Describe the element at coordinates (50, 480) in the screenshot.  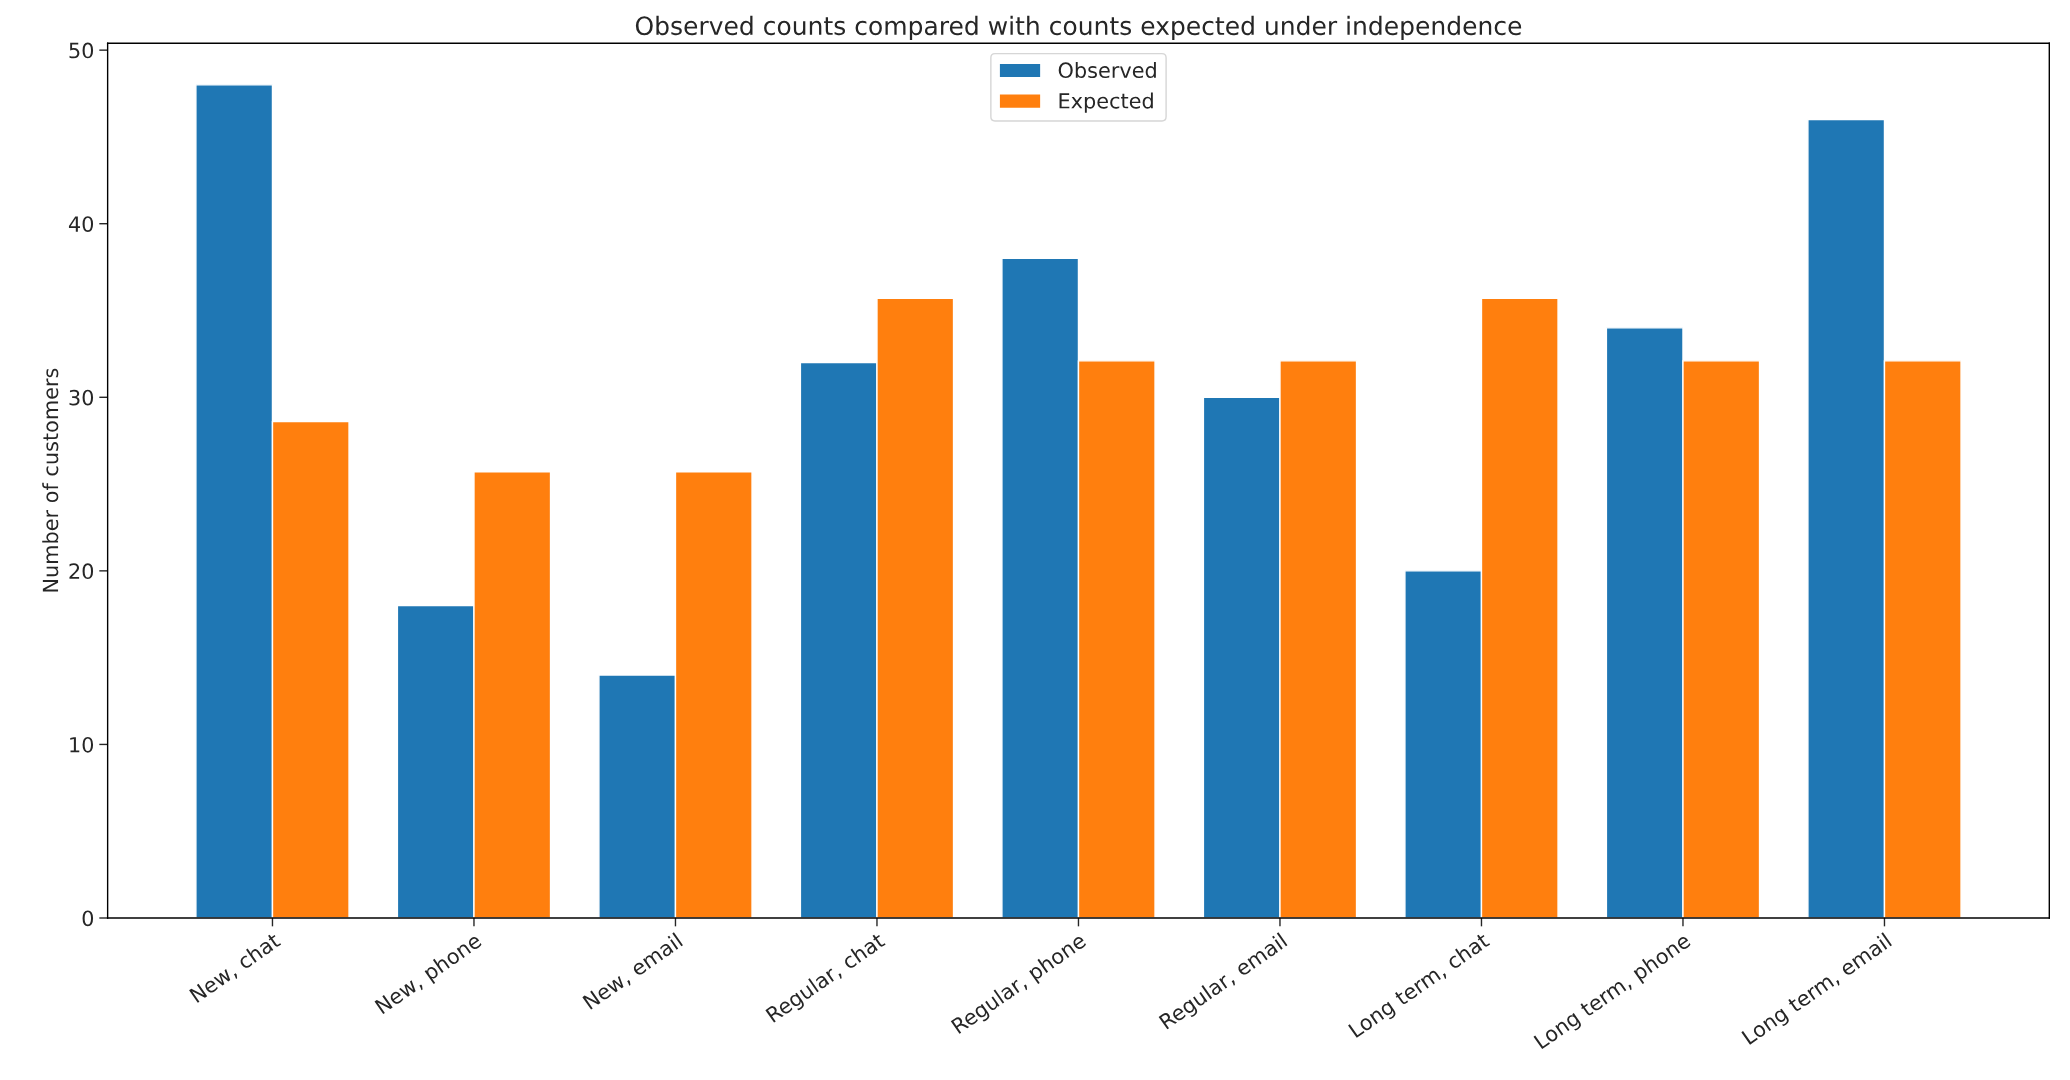
I see `y-axis-title: Number of customers` at that location.